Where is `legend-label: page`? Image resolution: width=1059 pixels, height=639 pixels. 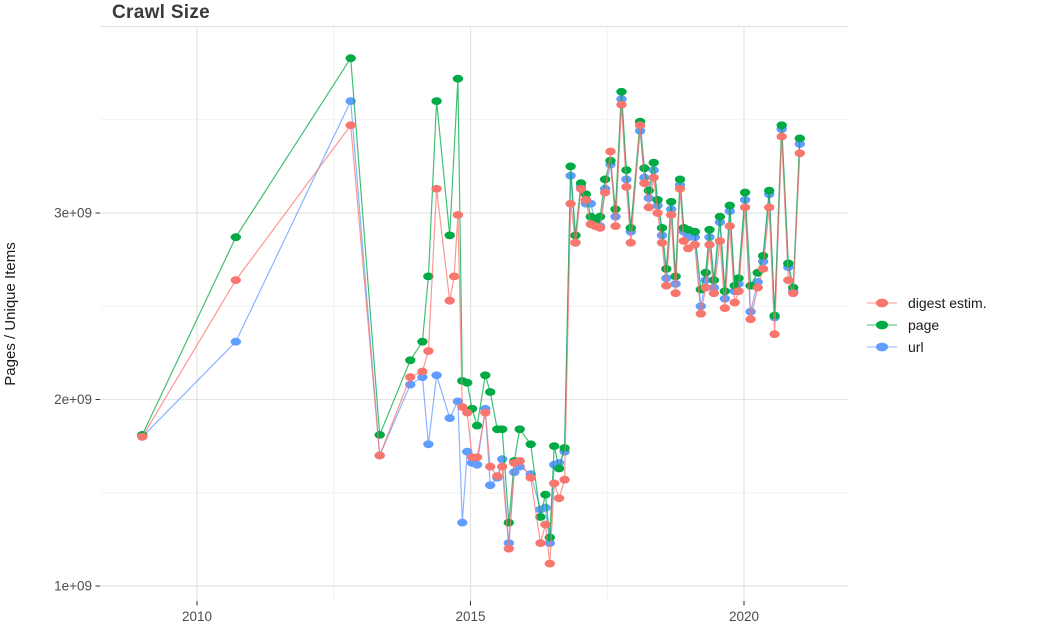
legend-label: page is located at coordinates (924, 325).